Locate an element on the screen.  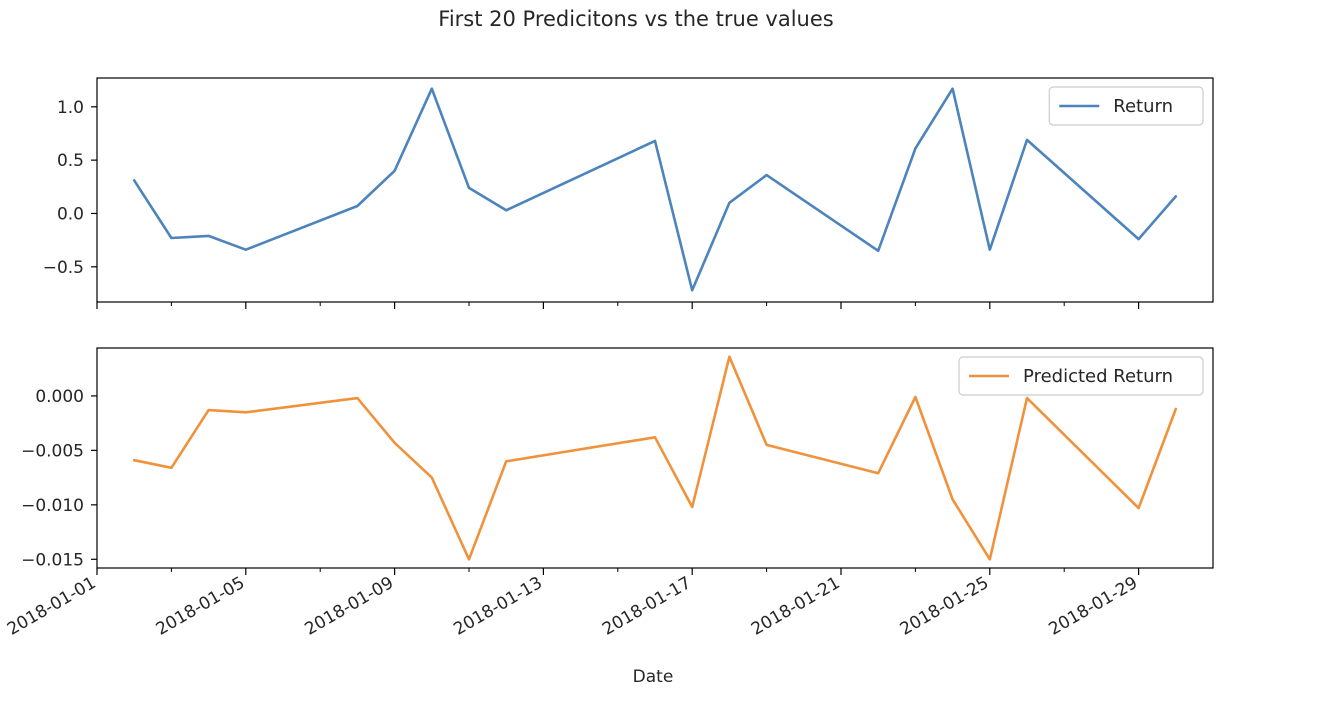
x-tick-label: 2018-01-05 is located at coordinates (201, 606).